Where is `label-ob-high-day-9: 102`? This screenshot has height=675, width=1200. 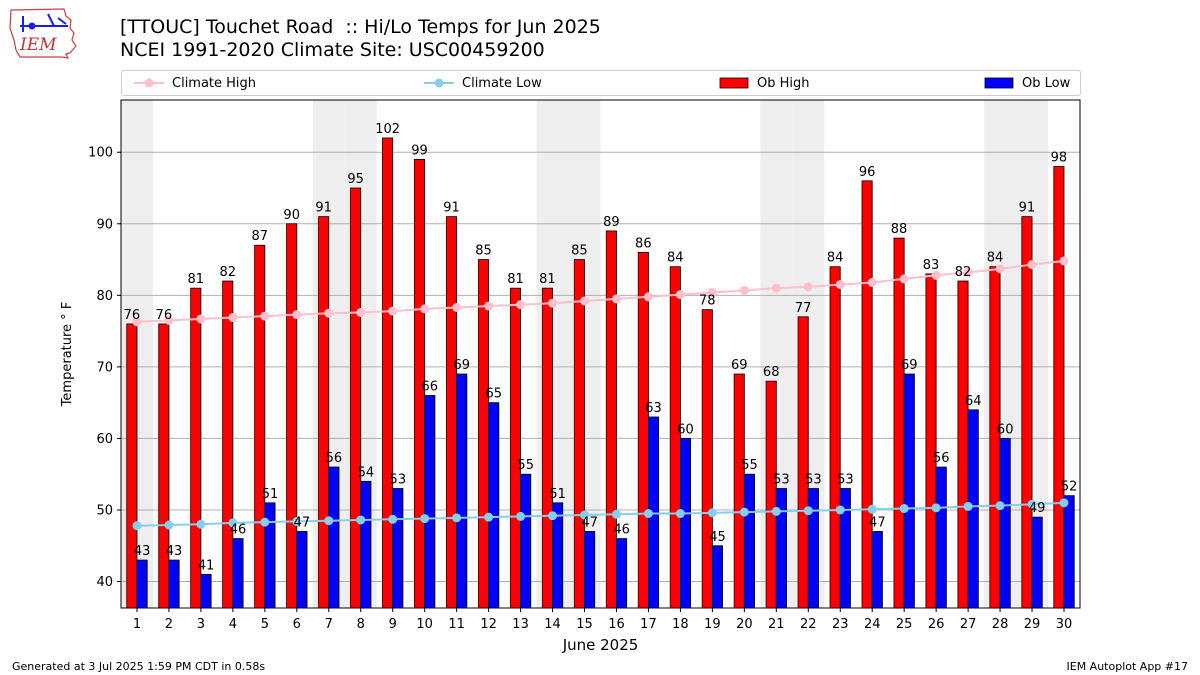 label-ob-high-day-9: 102 is located at coordinates (387, 129).